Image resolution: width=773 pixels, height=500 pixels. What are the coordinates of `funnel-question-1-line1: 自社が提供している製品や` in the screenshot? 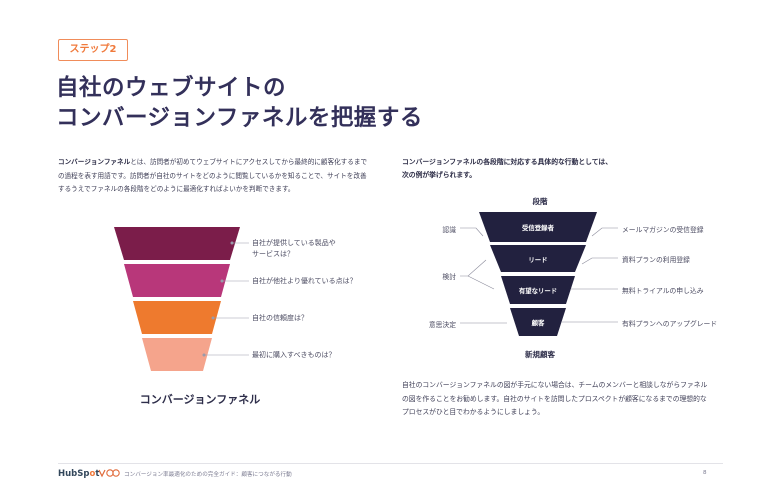 It's located at (294, 243).